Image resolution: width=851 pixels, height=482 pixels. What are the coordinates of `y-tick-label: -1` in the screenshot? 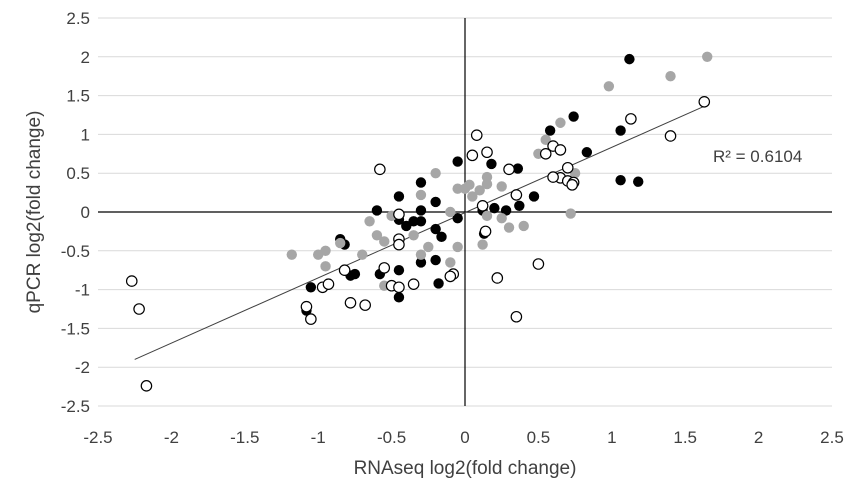 It's located at (82, 290).